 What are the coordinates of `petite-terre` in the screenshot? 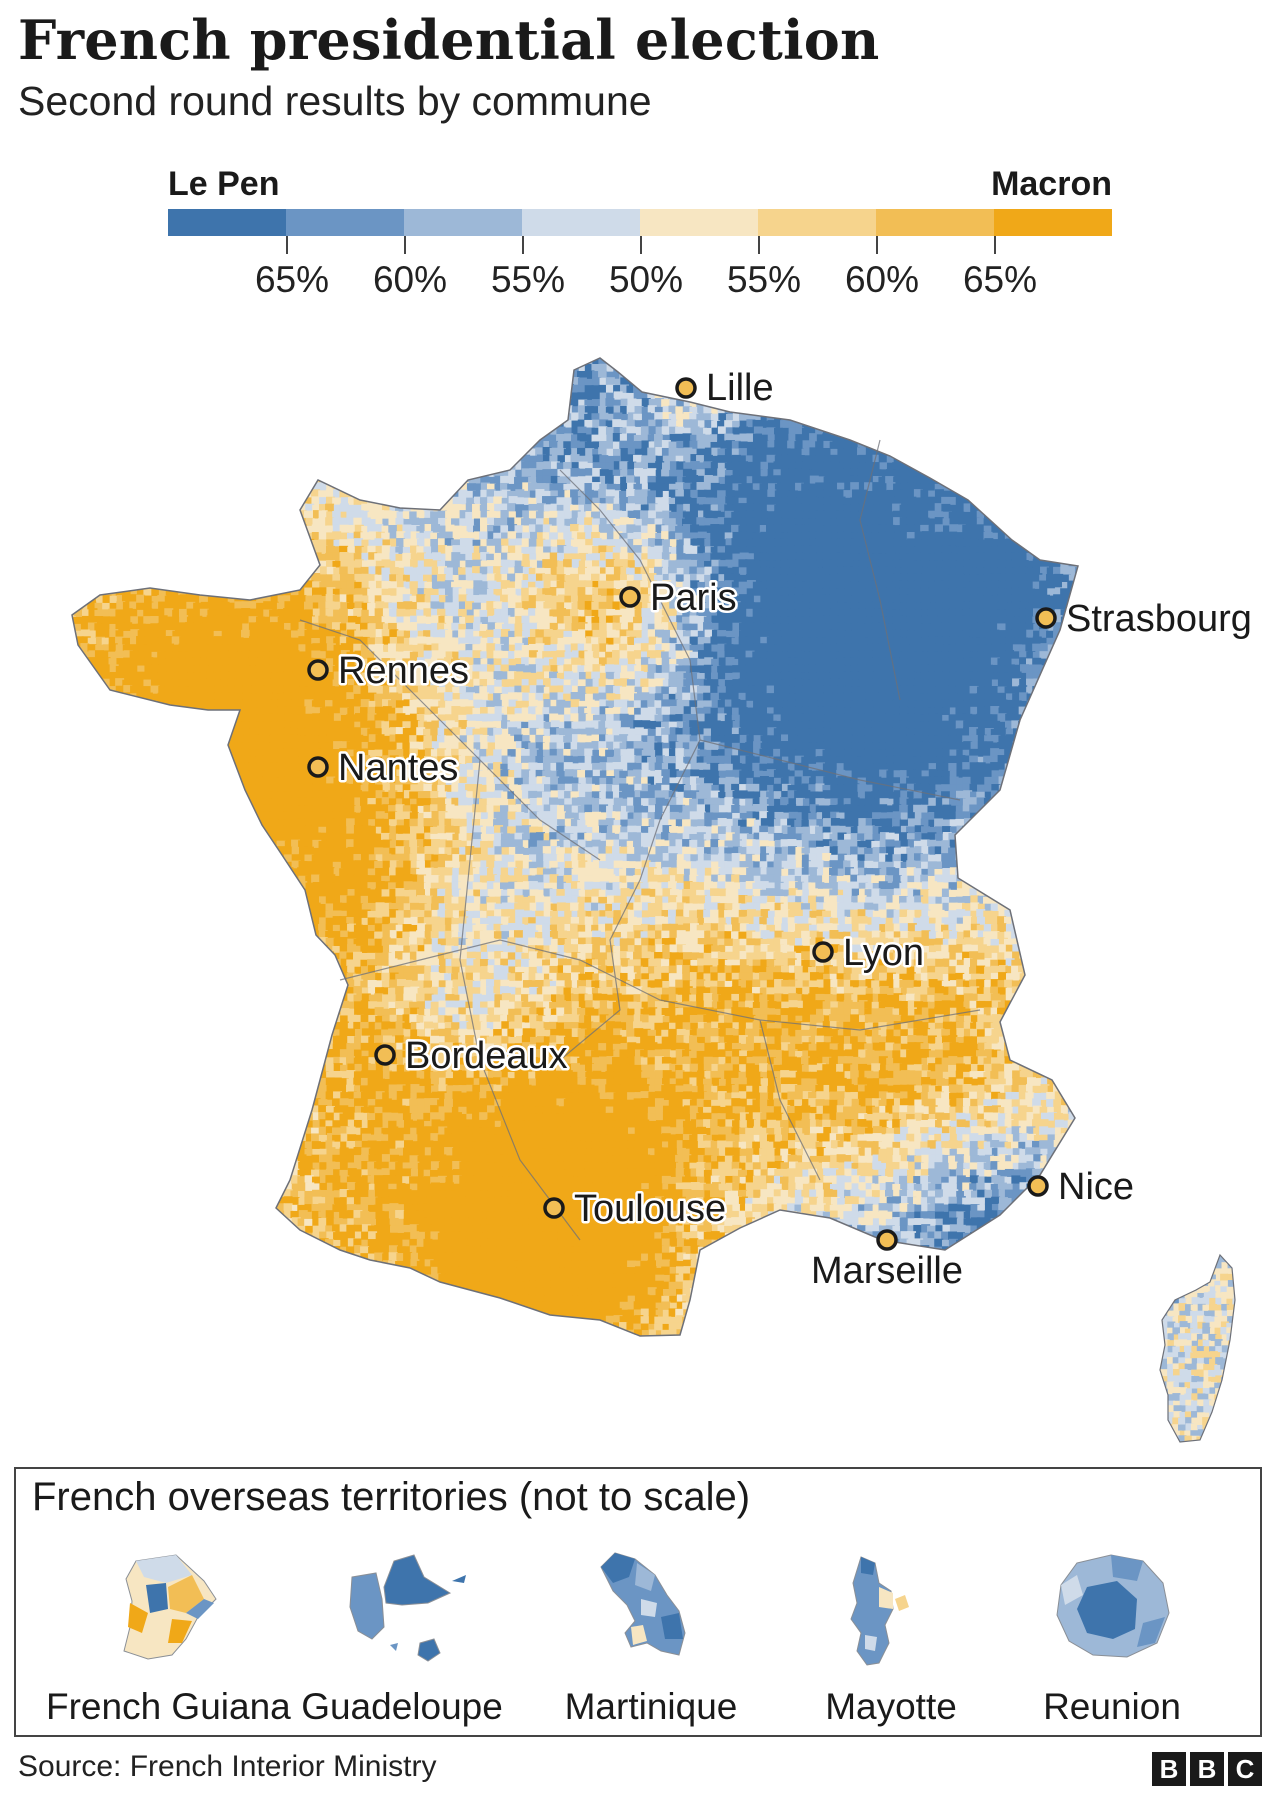 It's located at (902, 1603).